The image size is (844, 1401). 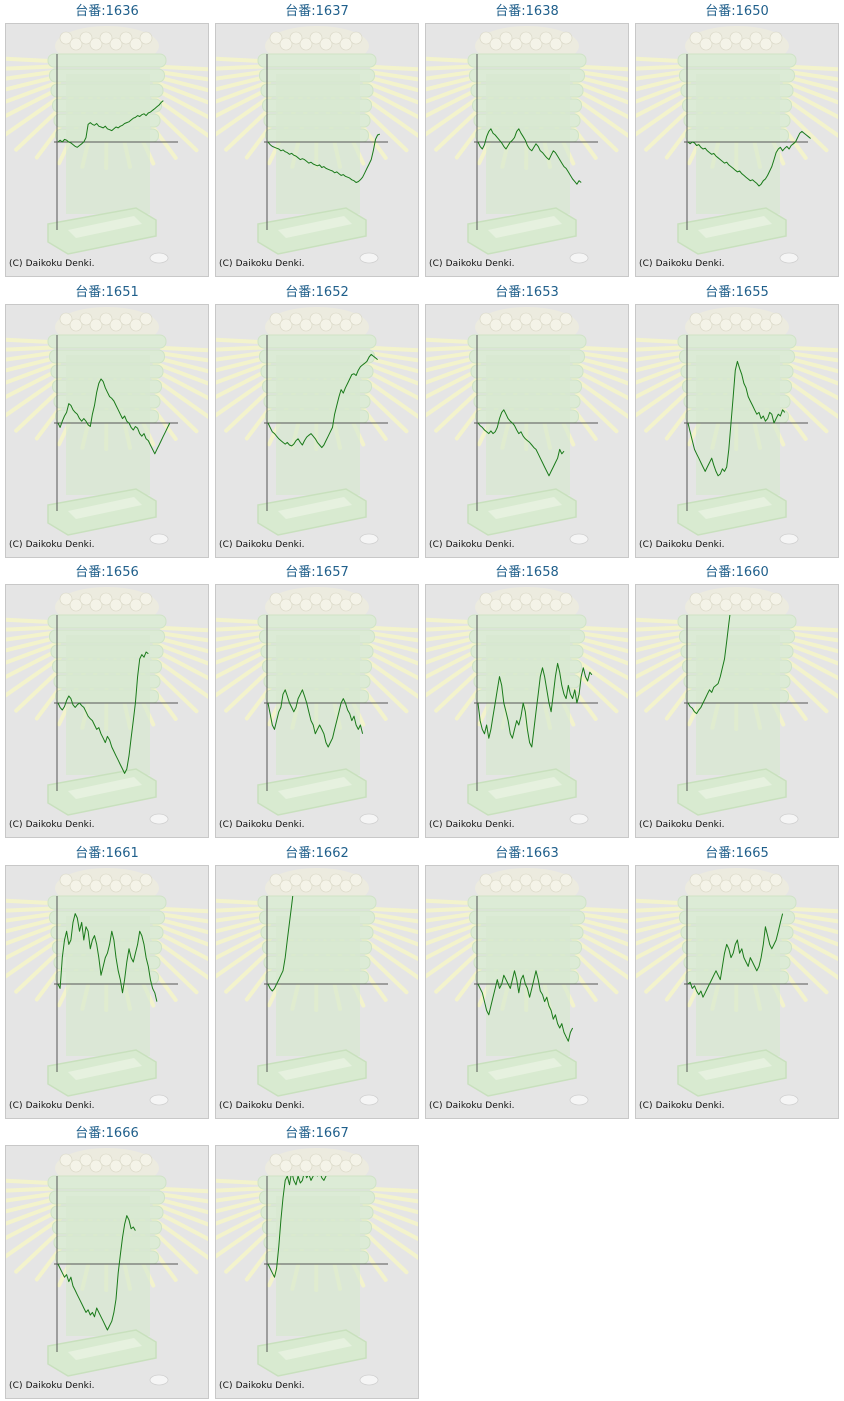 I want to click on machine-title-link: 台番:1653, so click(x=527, y=292).